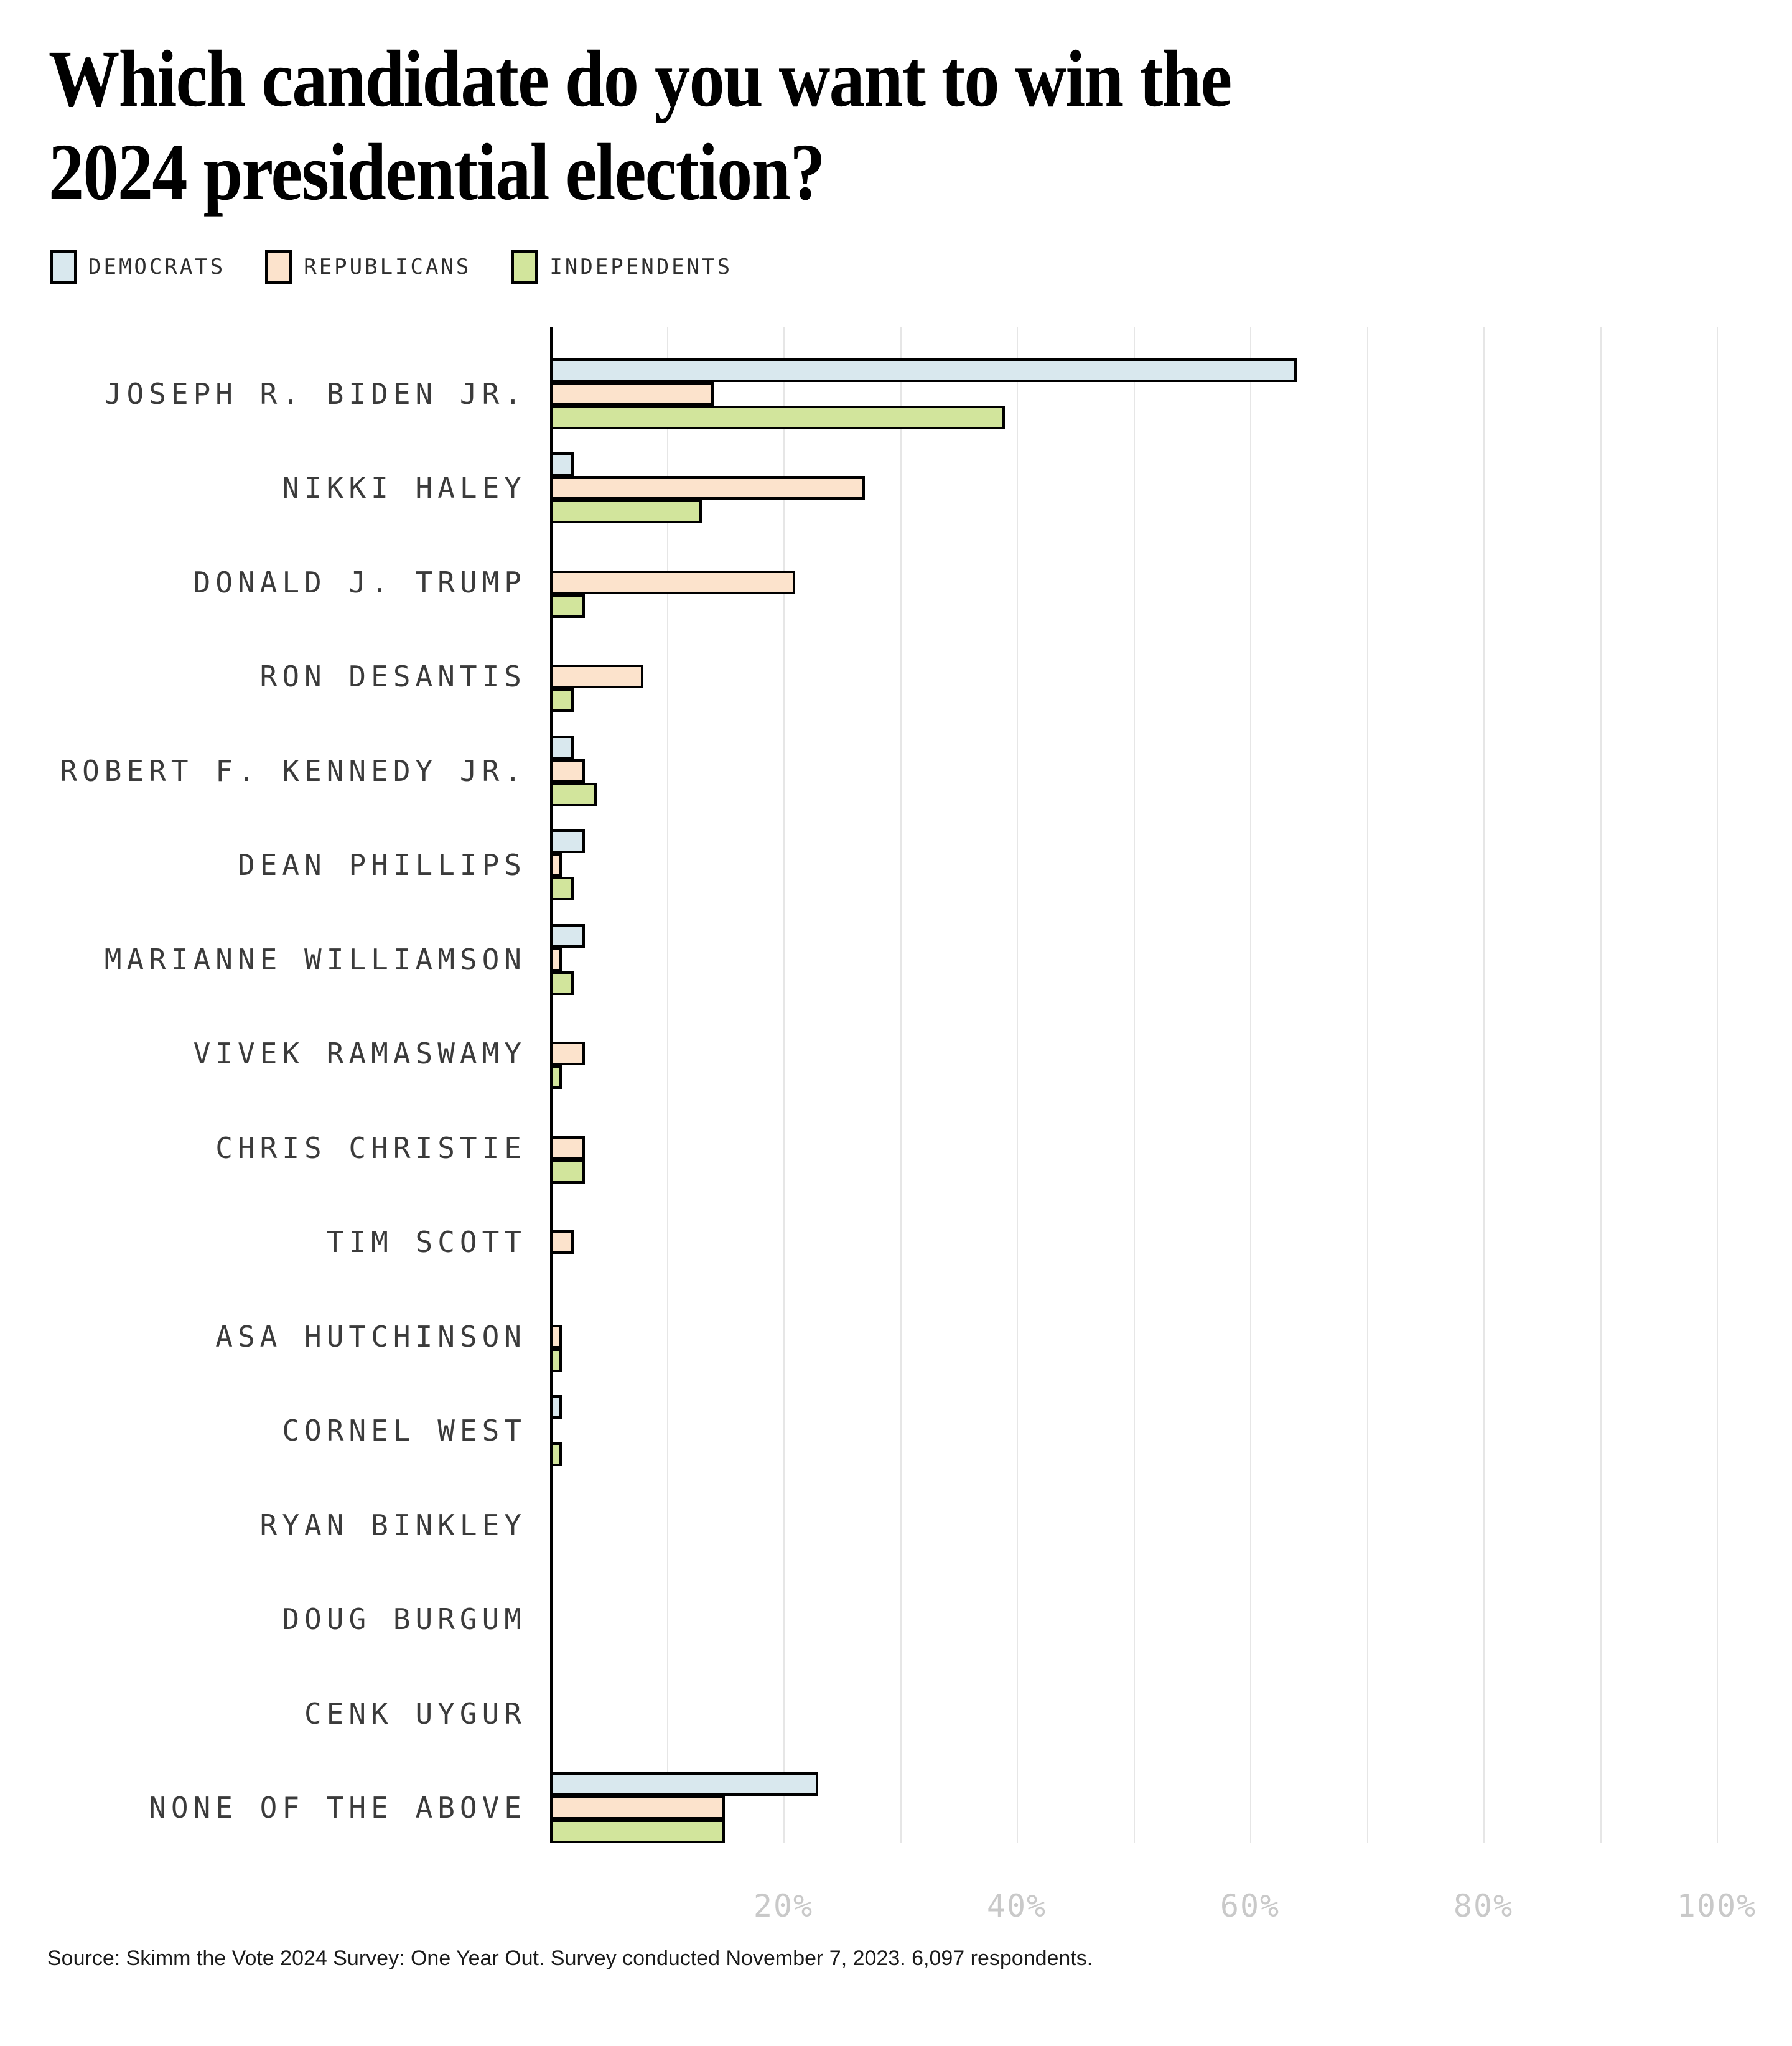  What do you see at coordinates (1483, 1906) in the screenshot?
I see `x-tick-label: 80%` at bounding box center [1483, 1906].